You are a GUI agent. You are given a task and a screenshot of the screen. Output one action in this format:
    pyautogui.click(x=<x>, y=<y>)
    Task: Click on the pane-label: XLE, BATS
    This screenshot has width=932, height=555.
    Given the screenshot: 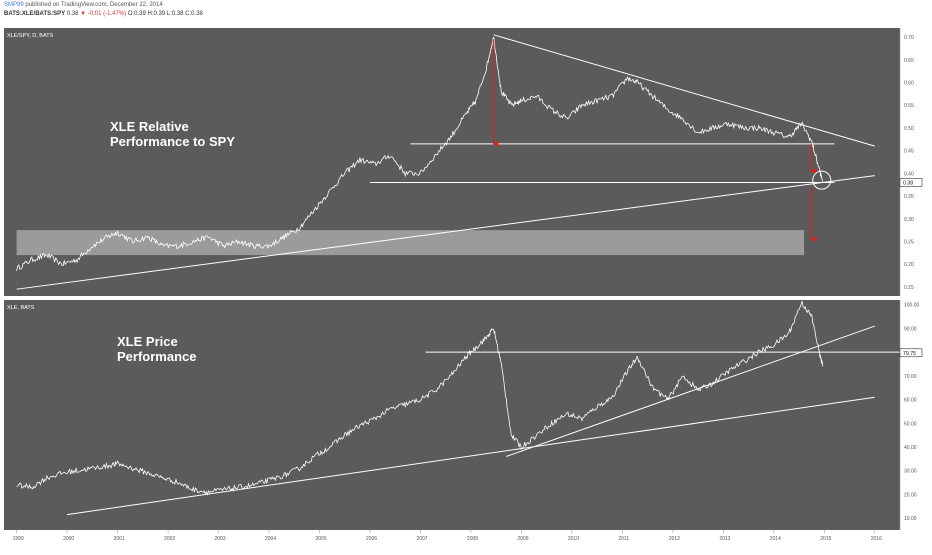 What is the action you would take?
    pyautogui.click(x=21, y=308)
    